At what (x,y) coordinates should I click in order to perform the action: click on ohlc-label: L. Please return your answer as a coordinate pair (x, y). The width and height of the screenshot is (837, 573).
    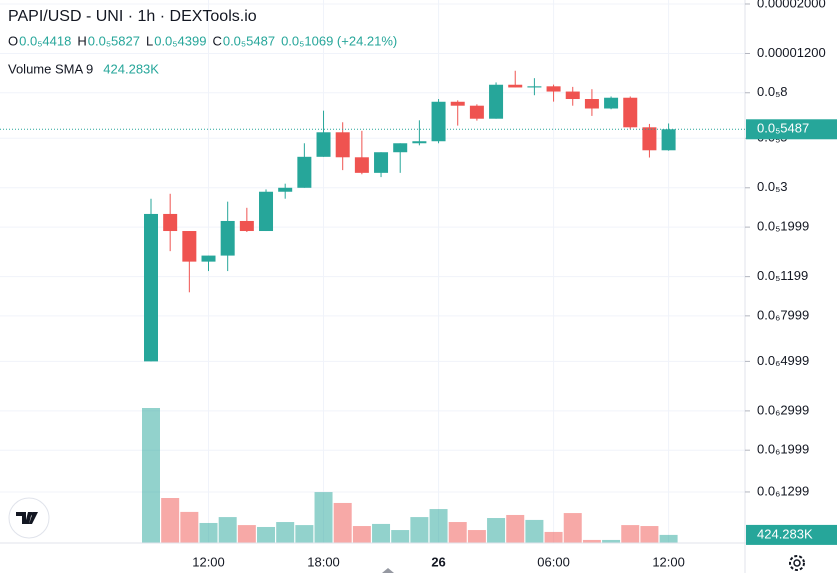
    Looking at the image, I should click on (149, 40).